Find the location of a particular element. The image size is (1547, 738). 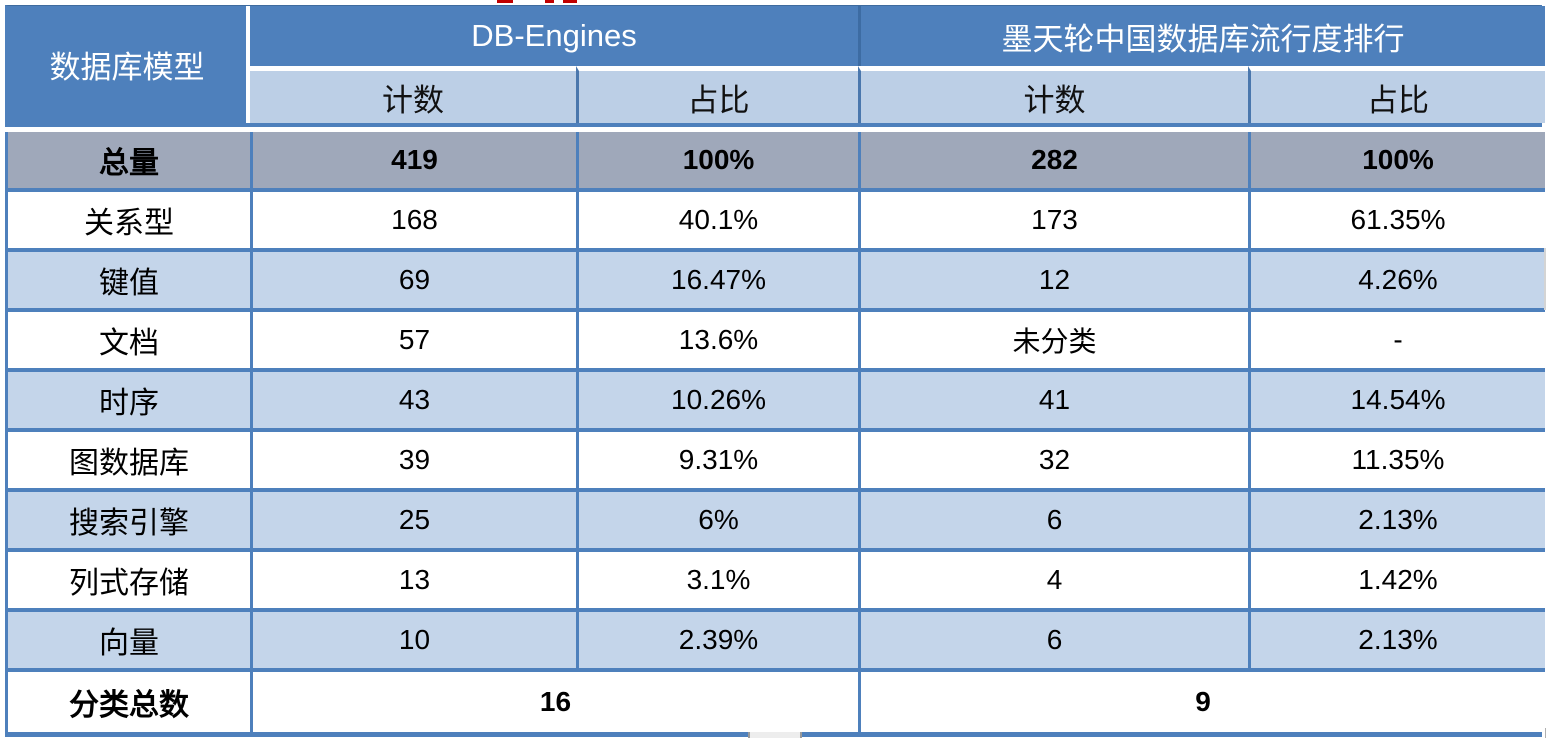

group-header-db-engines: DB-Engines is located at coordinates (554, 36).